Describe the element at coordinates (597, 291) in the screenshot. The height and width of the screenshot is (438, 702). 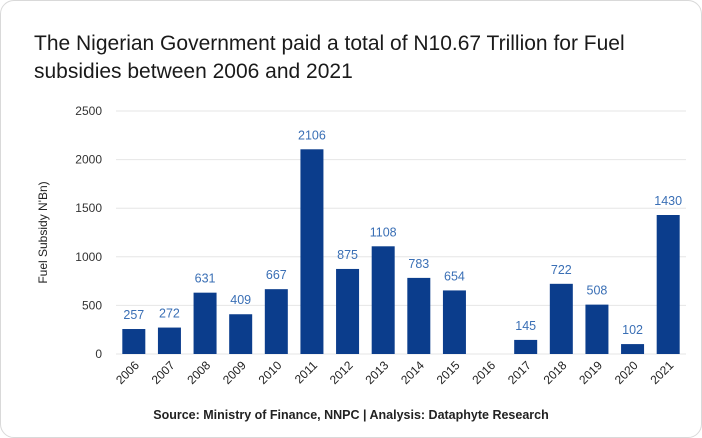
I see `data-label: 508` at that location.